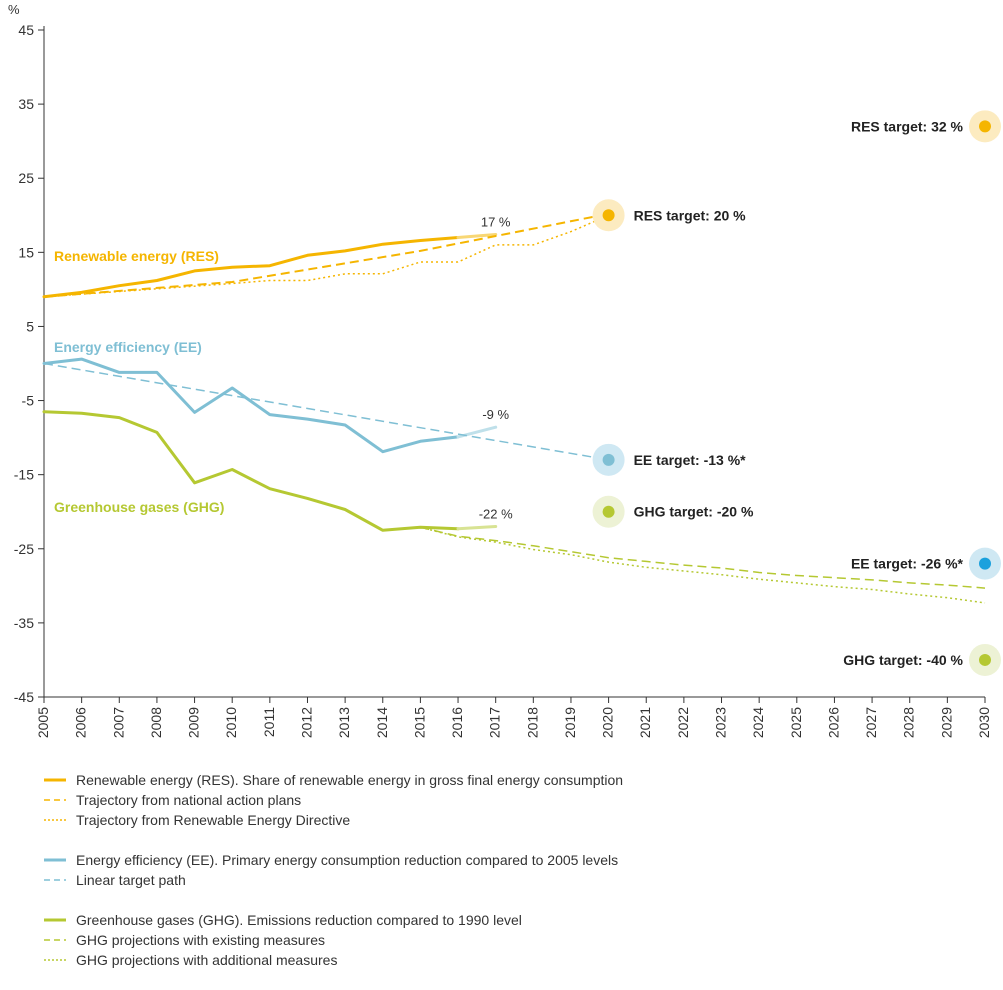  Describe the element at coordinates (24, 475) in the screenshot. I see `y-tick-label: -15` at that location.